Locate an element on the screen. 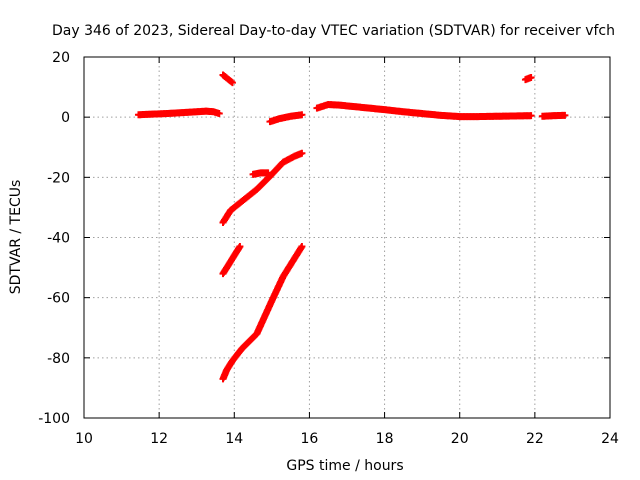  y-tick-label: 20 is located at coordinates (61, 58).